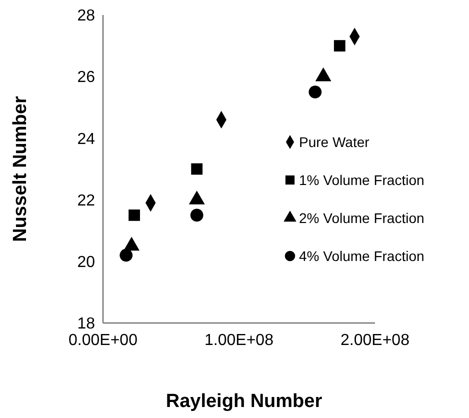 This screenshot has height=418, width=469. What do you see at coordinates (86, 77) in the screenshot?
I see `y-tick-label: 26` at bounding box center [86, 77].